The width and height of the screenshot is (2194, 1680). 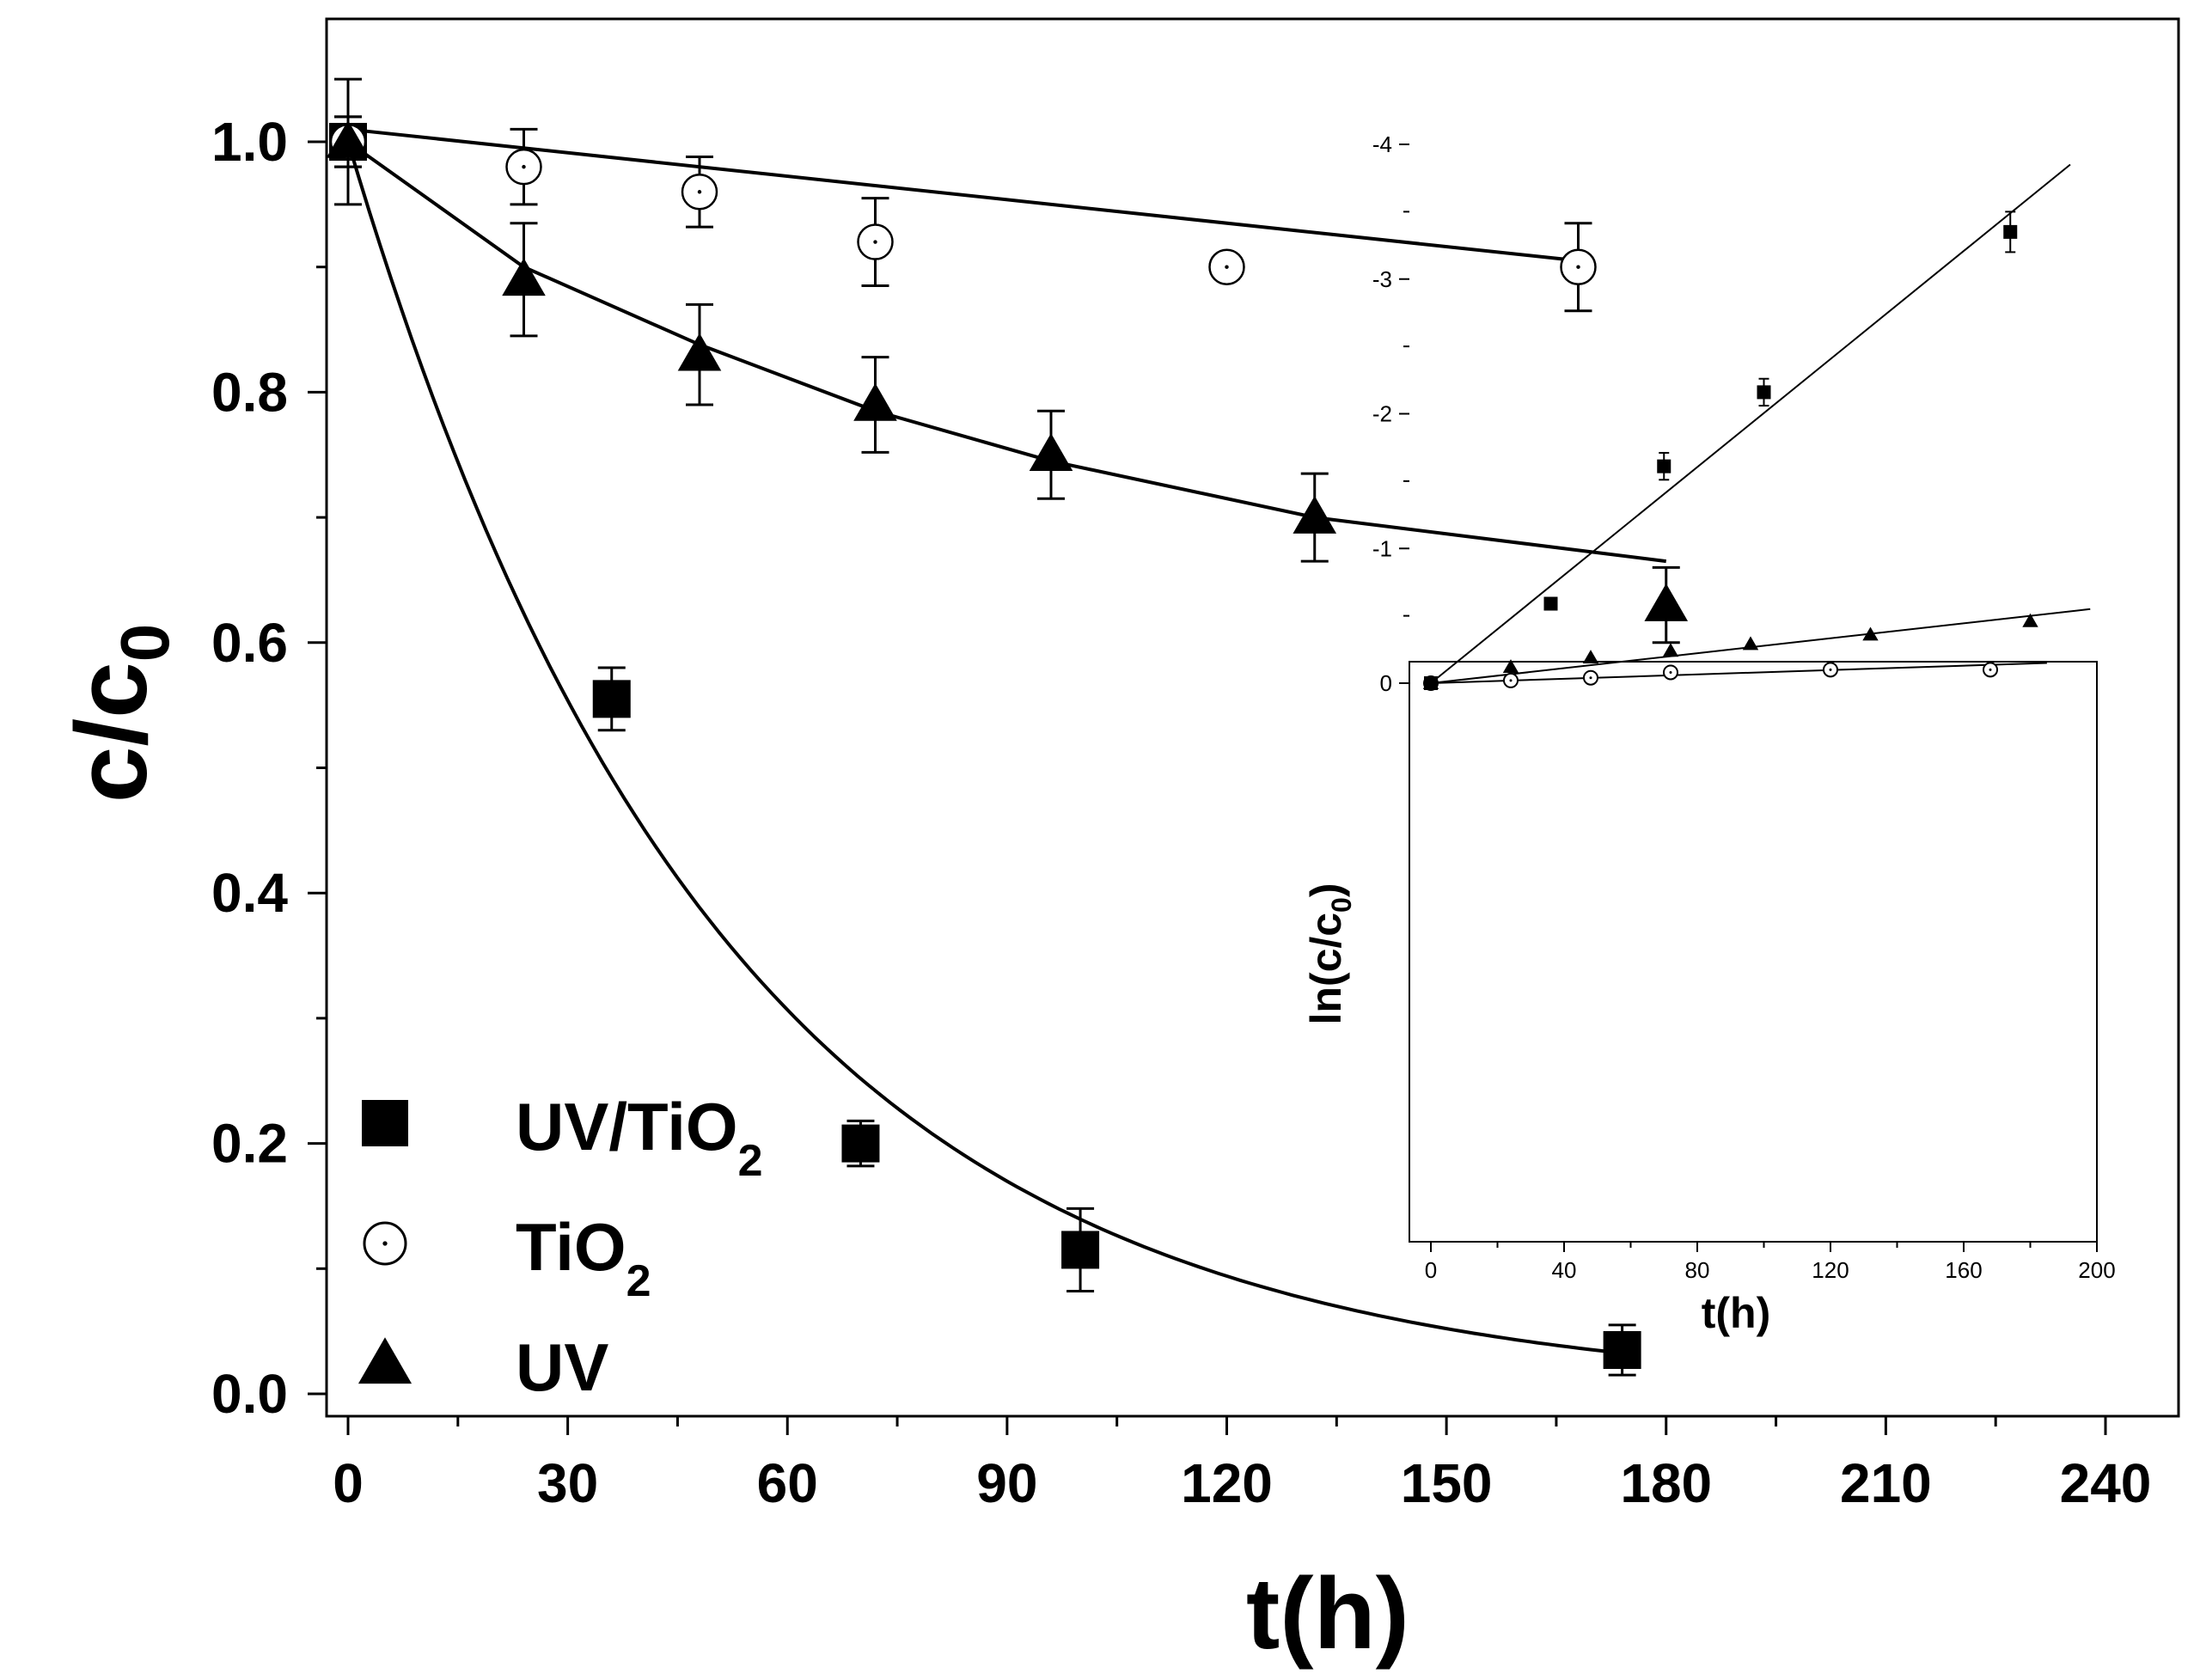 What do you see at coordinates (1326, 890) in the screenshot?
I see `inset-y-axis-label-close: )` at bounding box center [1326, 890].